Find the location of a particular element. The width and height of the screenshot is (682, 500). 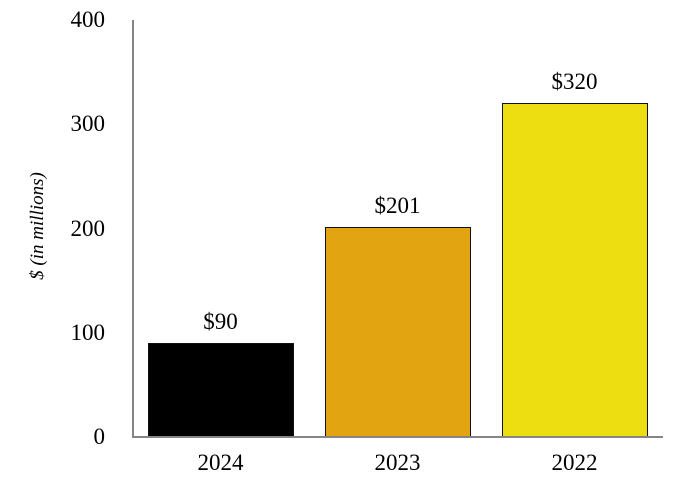

bar-2024 is located at coordinates (220, 390).